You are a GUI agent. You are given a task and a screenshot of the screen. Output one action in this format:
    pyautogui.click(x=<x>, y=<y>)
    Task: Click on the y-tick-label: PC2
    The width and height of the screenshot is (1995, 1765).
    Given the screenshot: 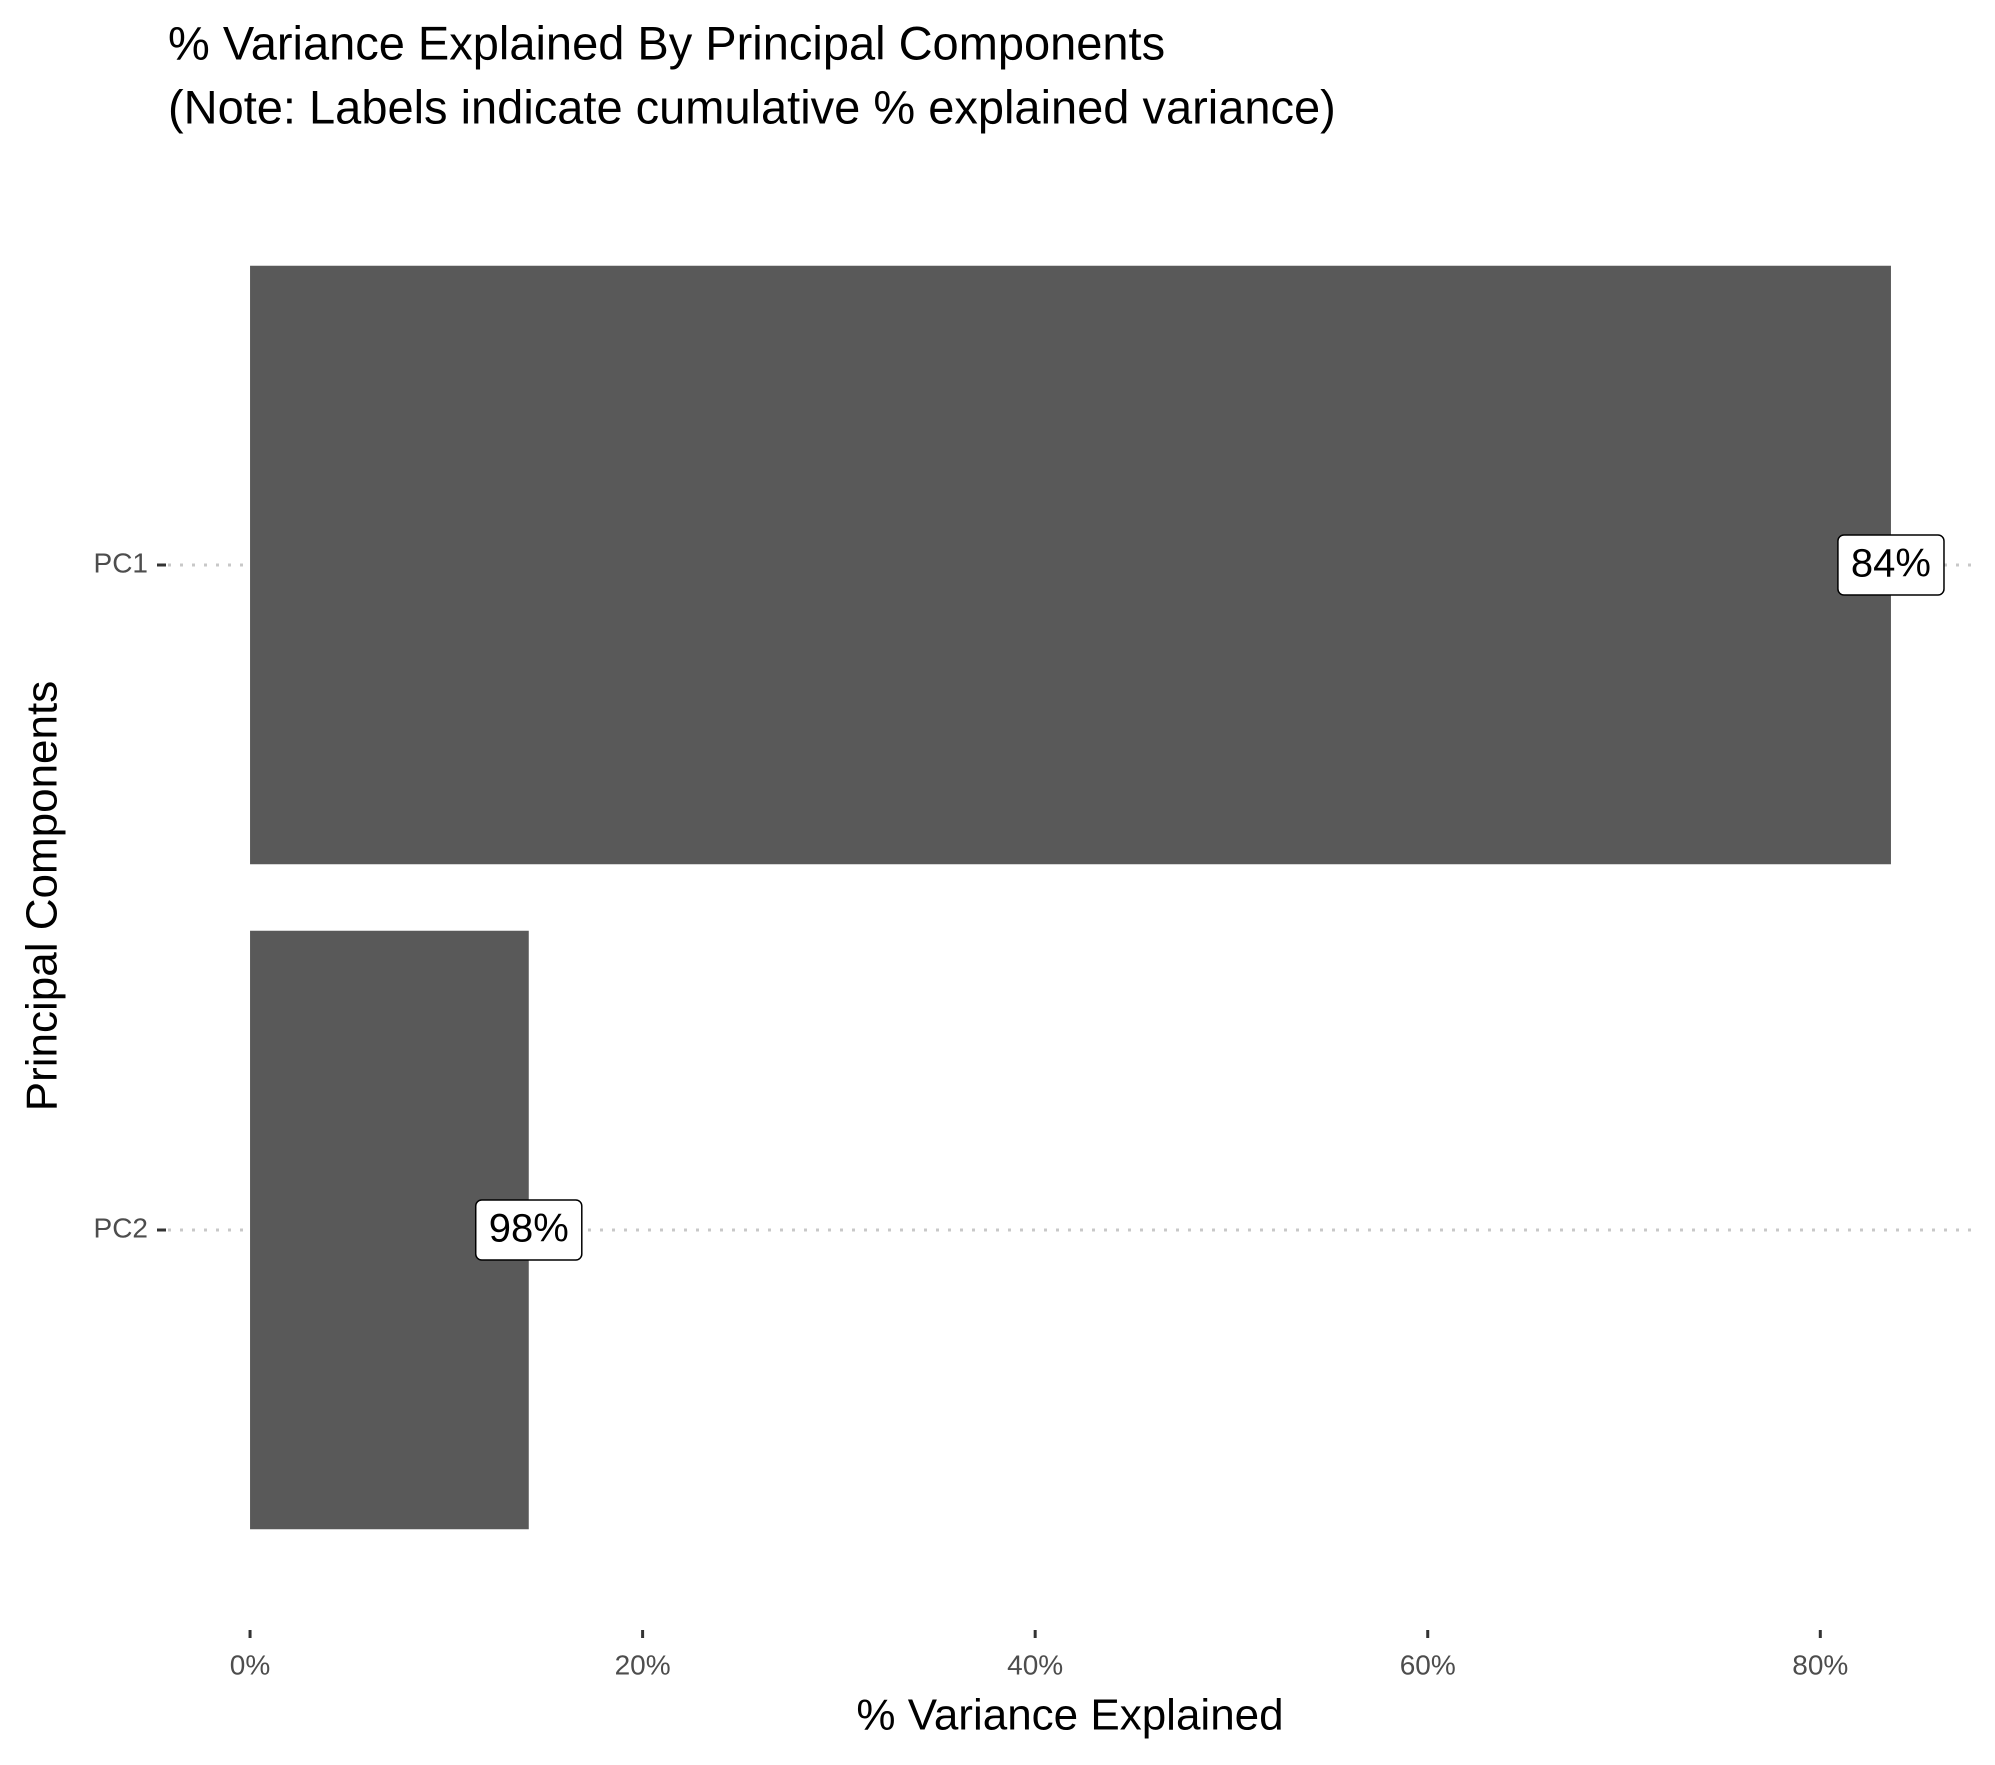 What is the action you would take?
    pyautogui.click(x=121, y=1227)
    